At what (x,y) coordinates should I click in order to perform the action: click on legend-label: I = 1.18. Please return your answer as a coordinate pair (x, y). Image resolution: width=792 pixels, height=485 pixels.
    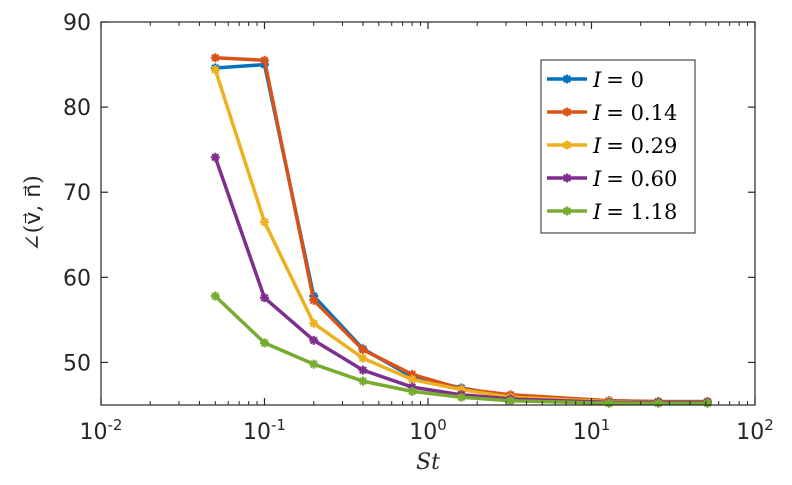
    Looking at the image, I should click on (634, 212).